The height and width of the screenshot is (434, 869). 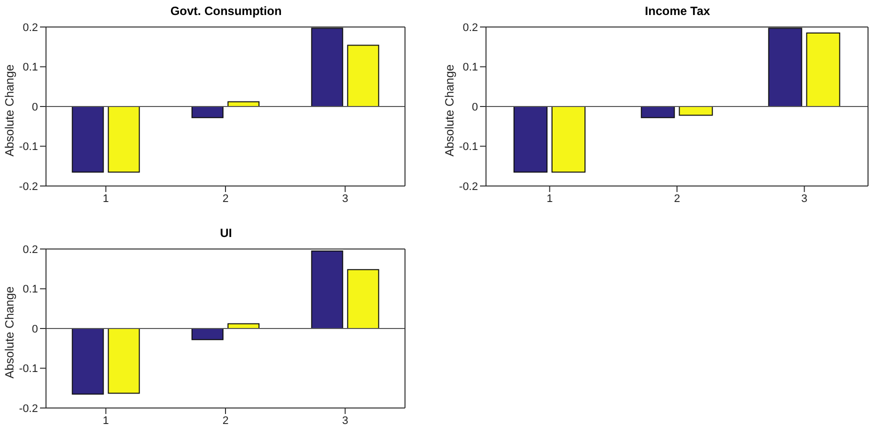 I want to click on chart-title: Govt. Consumption, so click(x=226, y=11).